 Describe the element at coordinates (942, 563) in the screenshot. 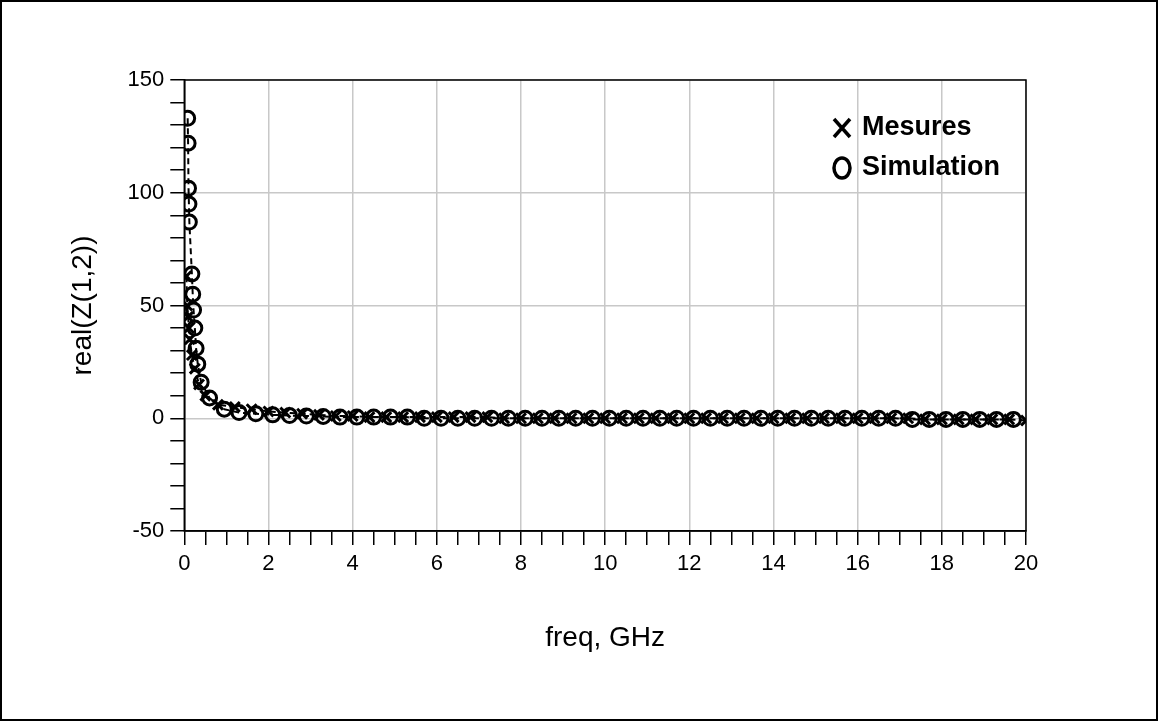

I see `x-tick-label: 18` at that location.